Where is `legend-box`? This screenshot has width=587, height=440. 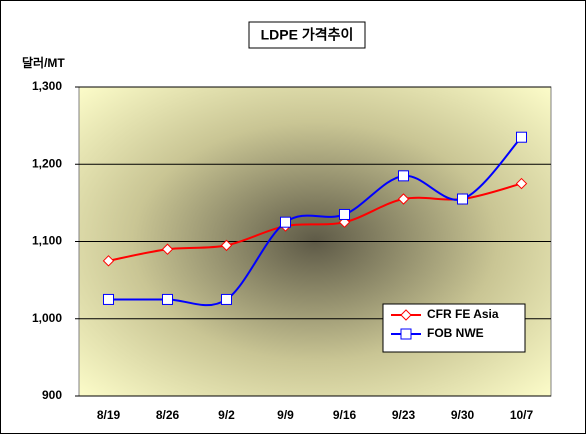
legend-box is located at coordinates (454, 328).